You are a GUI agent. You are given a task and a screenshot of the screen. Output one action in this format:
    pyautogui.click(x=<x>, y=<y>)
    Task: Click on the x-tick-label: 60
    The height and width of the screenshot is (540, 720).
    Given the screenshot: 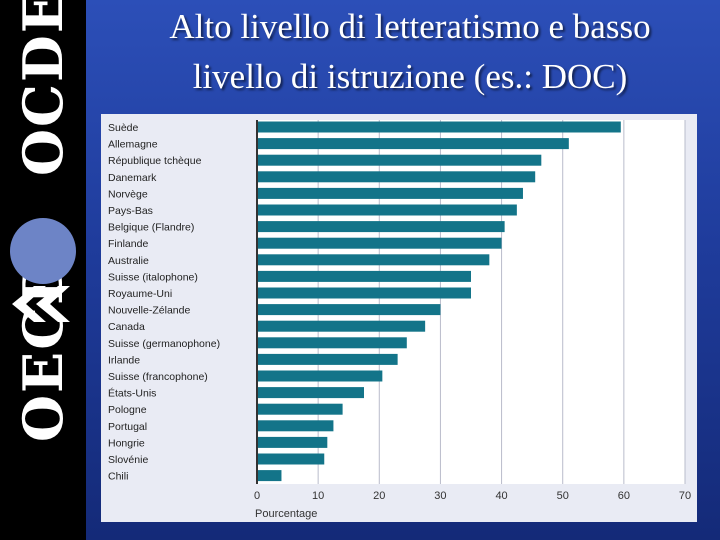 What is the action you would take?
    pyautogui.click(x=624, y=496)
    